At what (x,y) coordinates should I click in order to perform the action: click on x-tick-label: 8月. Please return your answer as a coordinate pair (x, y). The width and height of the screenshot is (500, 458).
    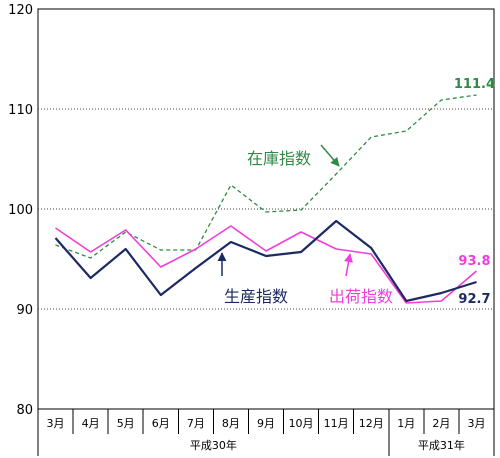
    Looking at the image, I should click on (231, 423).